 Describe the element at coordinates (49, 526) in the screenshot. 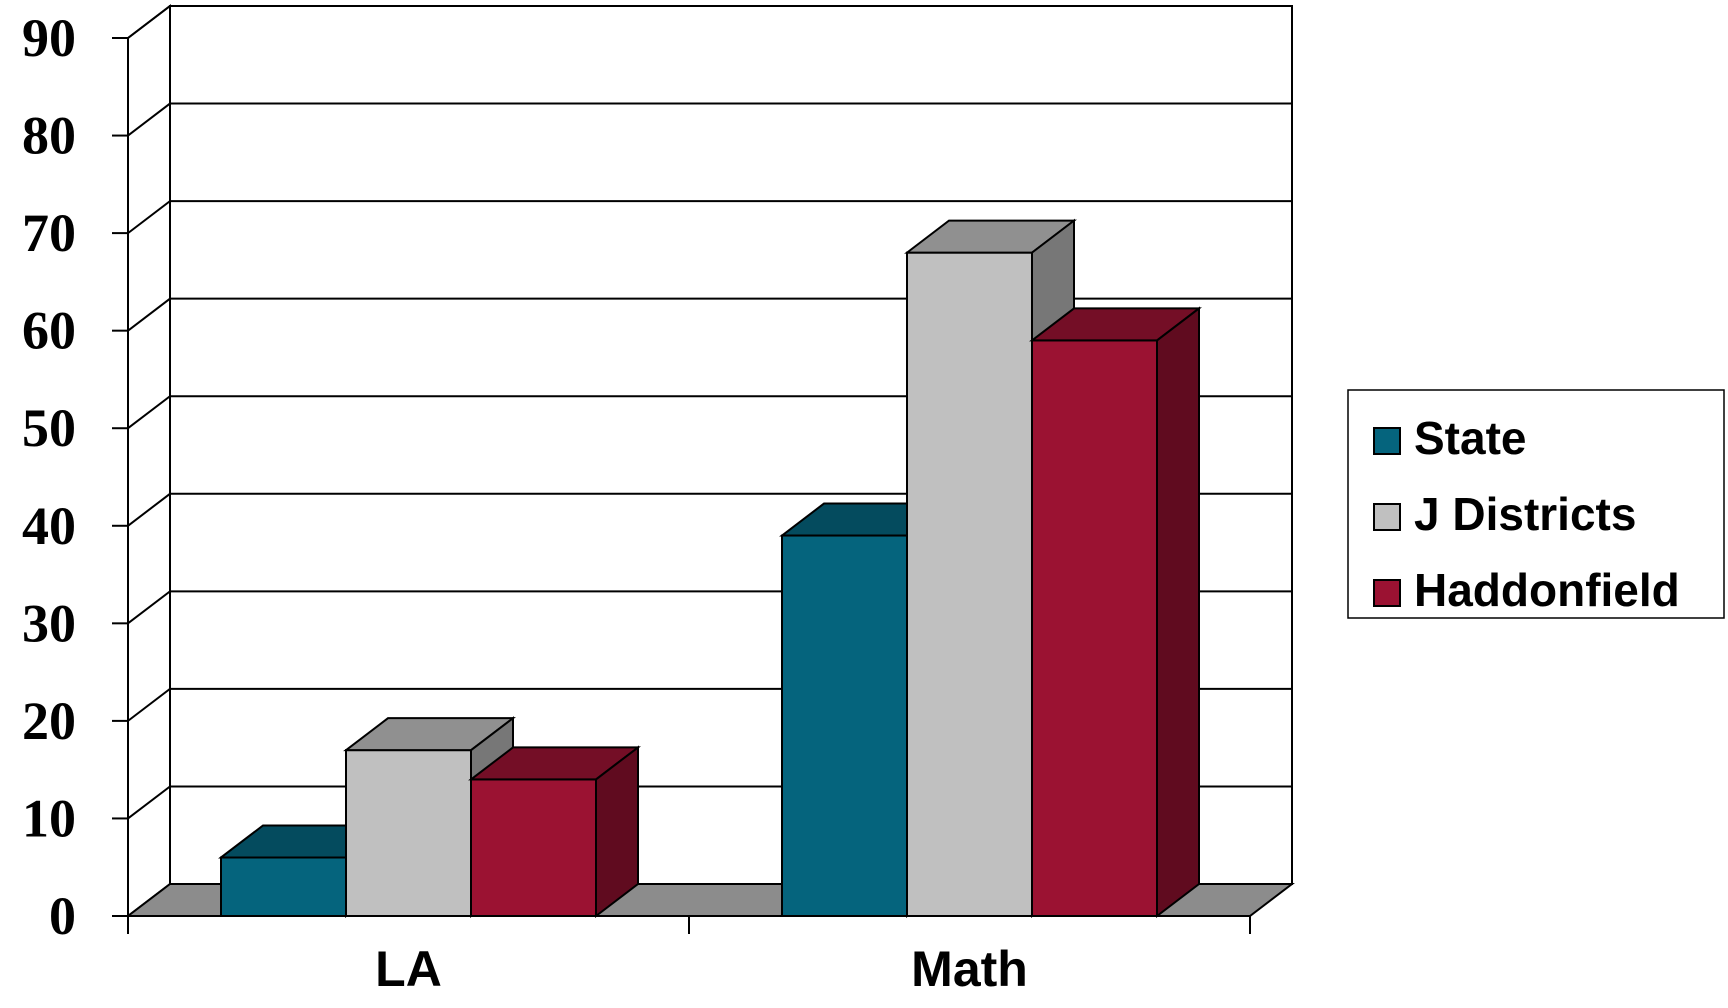

I see `y-tick-label: 40` at that location.